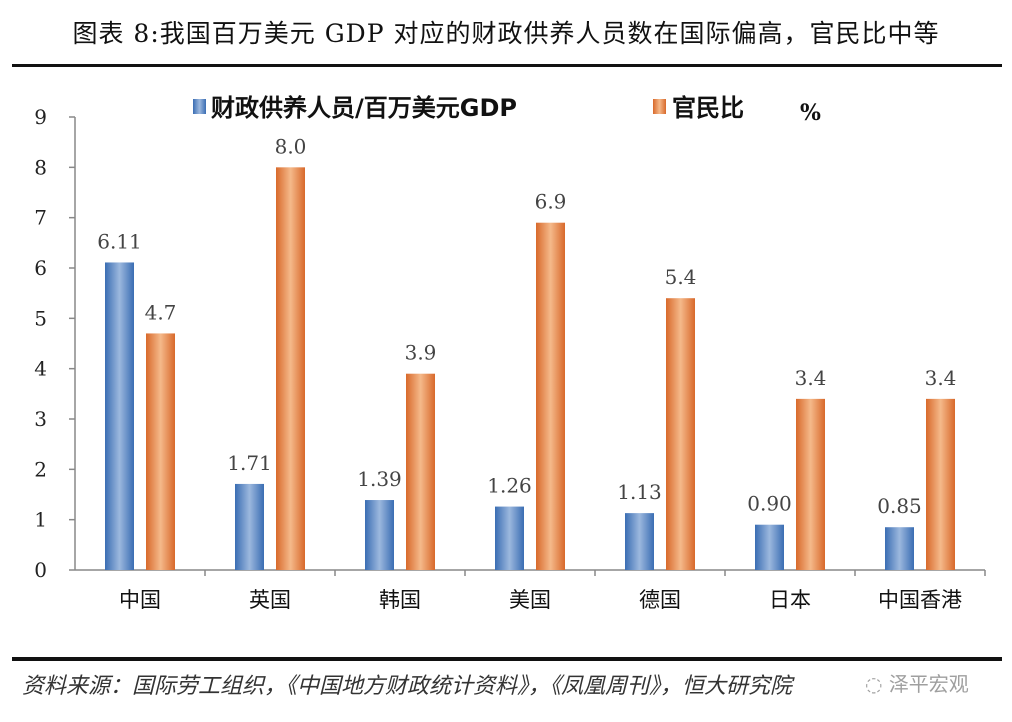 The image size is (1012, 722). I want to click on legend-label-staff: 财政供养人员/百万美元GDP, so click(364, 108).